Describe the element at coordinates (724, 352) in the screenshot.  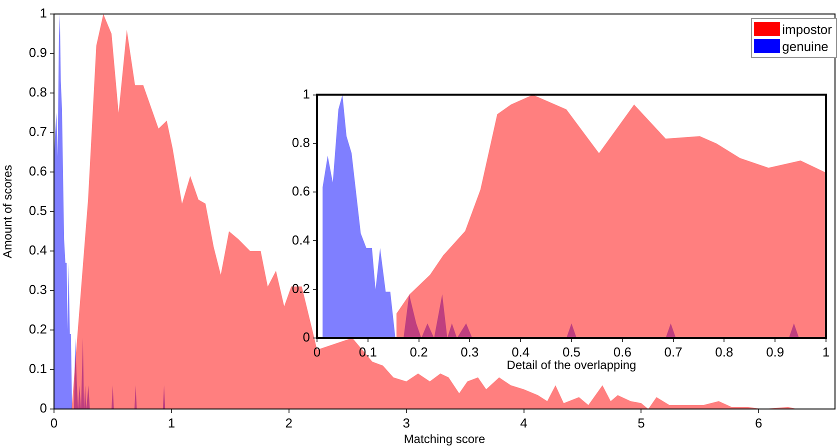
I see `x-tick-label: 0.8` at that location.